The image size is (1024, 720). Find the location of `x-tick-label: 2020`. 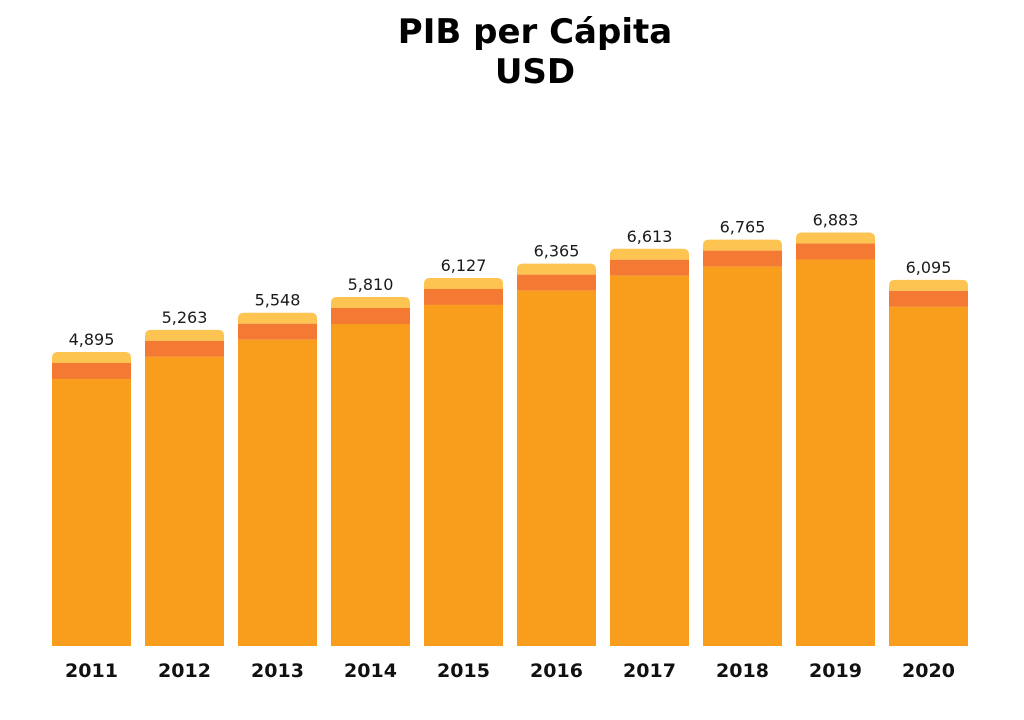

x-tick-label: 2020 is located at coordinates (928, 671).